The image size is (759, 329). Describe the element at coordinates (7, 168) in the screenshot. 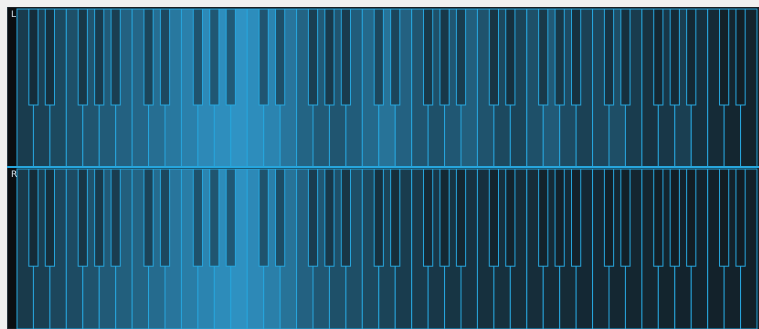

I see `panel-left-edge` at that location.